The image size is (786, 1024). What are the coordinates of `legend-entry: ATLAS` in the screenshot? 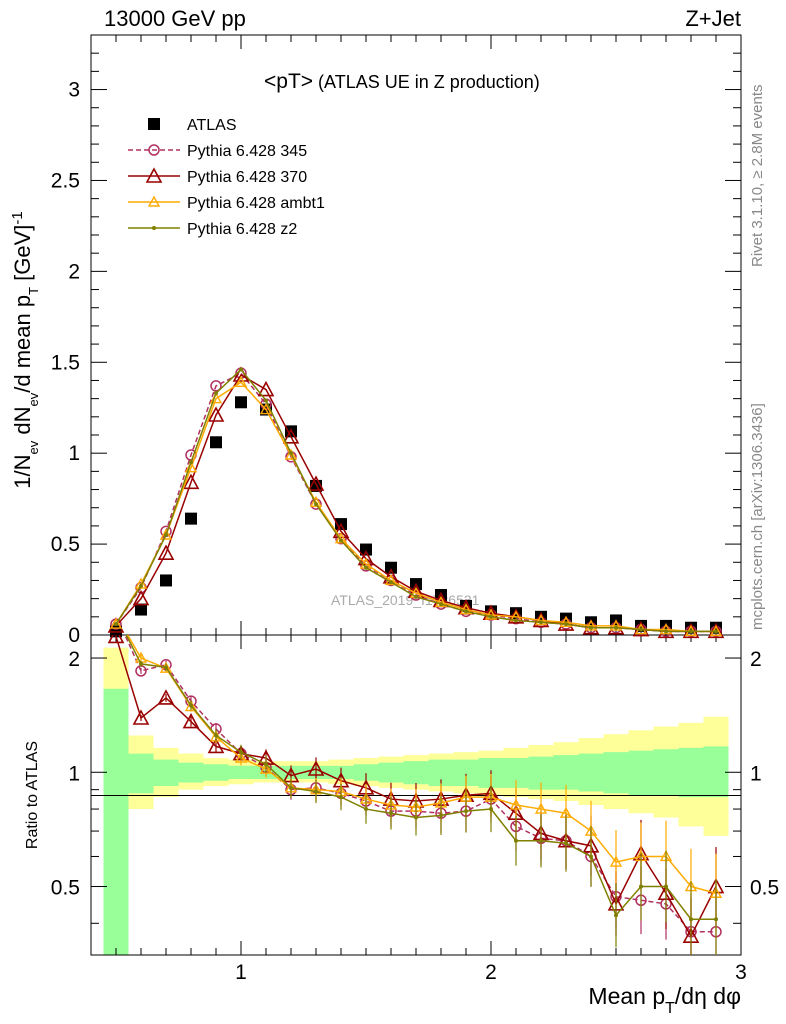 It's located at (192, 125).